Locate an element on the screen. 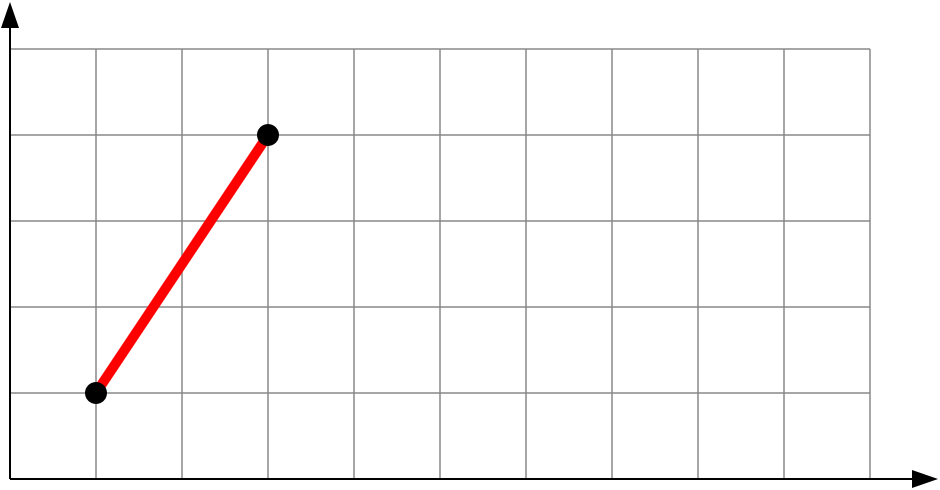  series is located at coordinates (182, 264).